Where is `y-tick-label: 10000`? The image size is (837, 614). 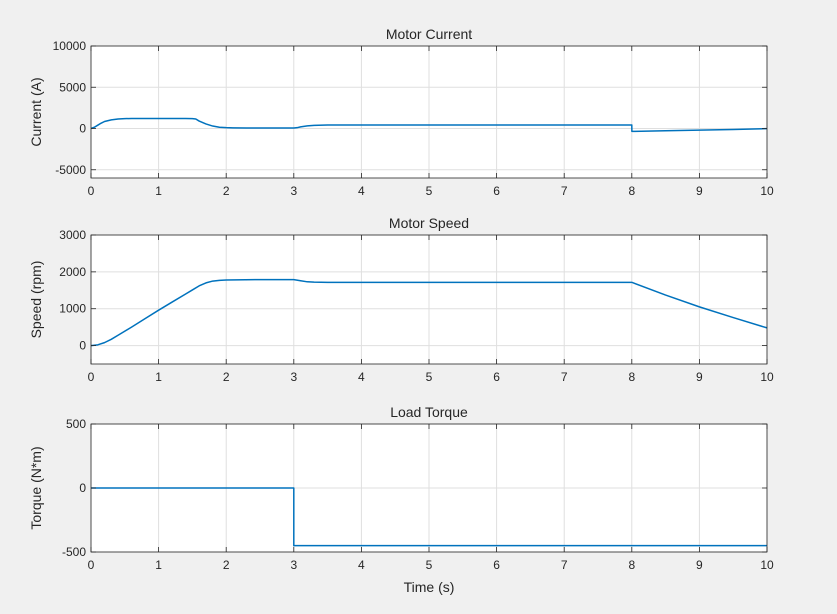
y-tick-label: 10000 is located at coordinates (70, 46).